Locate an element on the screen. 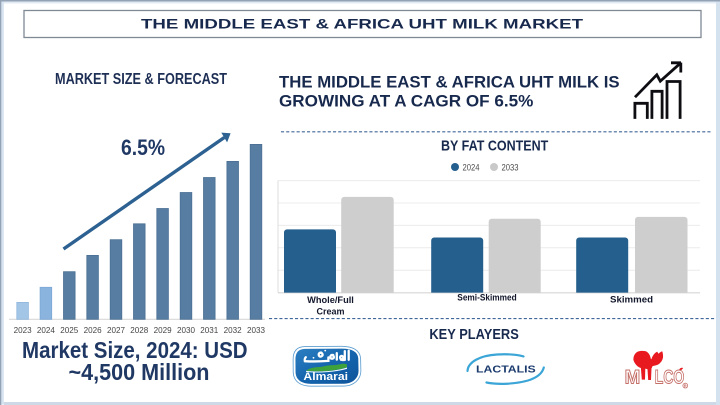 The height and width of the screenshot is (405, 720). svg-text: 2032 is located at coordinates (233, 330).